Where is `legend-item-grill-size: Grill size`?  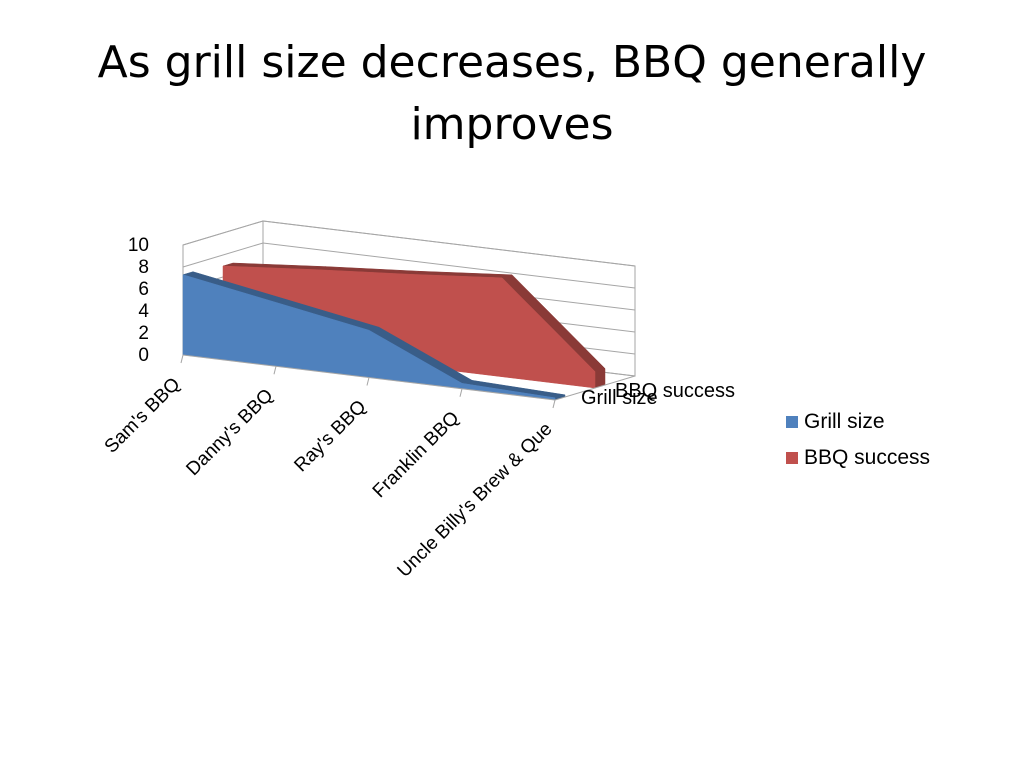 legend-item-grill-size: Grill size is located at coordinates (858, 422).